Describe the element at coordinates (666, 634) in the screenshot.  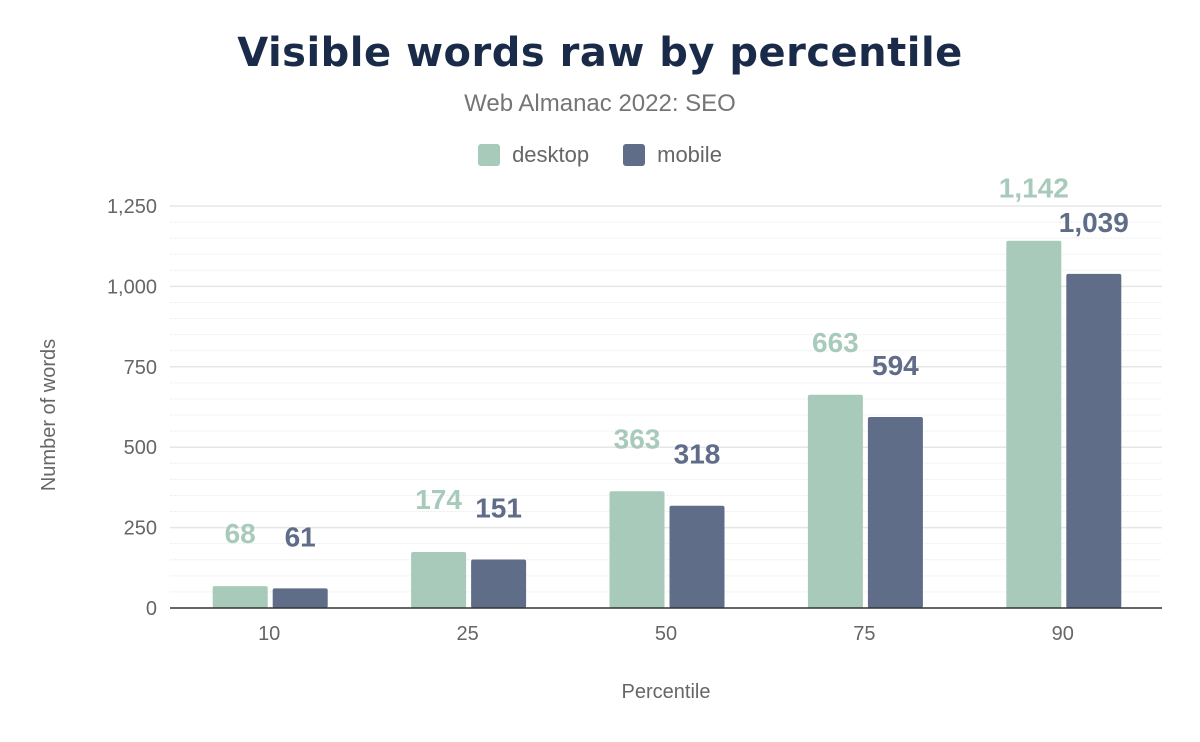
I see `x-tick-label: 50` at that location.